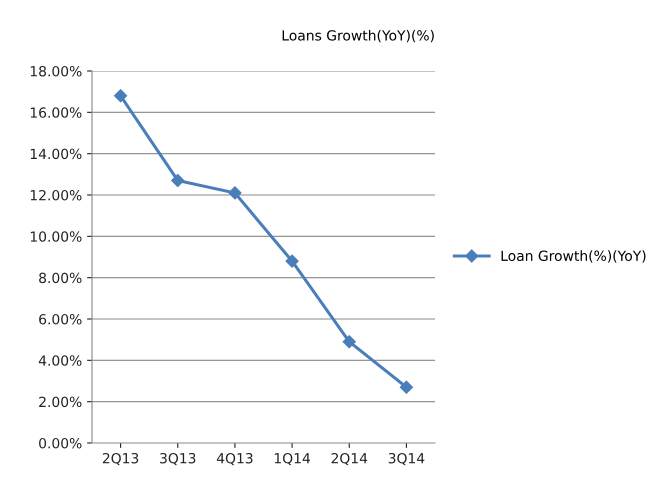 The image size is (661, 490). Describe the element at coordinates (56, 112) in the screenshot. I see `y-tick-label: 16.00%` at that location.